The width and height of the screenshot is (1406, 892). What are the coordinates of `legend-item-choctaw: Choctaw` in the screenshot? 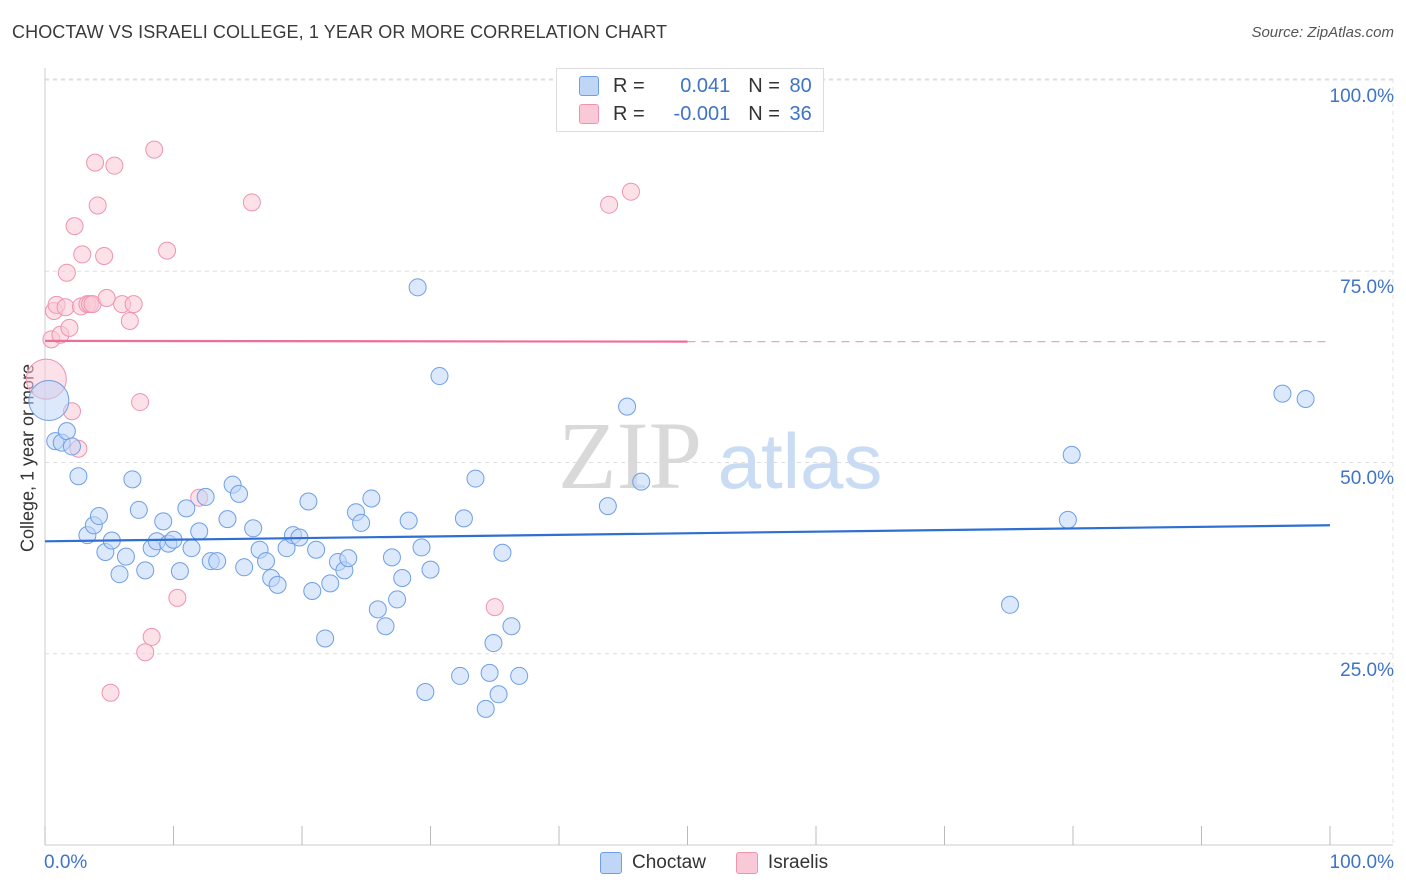 It's located at (653, 863).